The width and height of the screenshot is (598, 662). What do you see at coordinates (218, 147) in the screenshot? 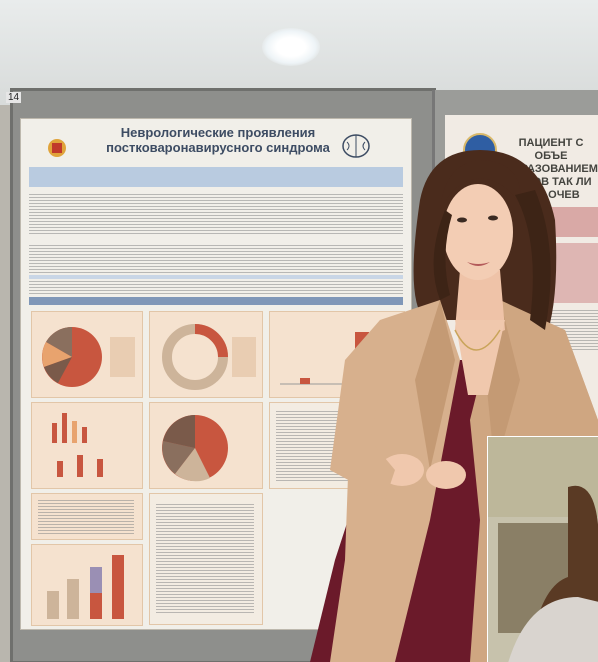
I see `poster-title-line2: постковаронавирусного синдрома` at bounding box center [218, 147].